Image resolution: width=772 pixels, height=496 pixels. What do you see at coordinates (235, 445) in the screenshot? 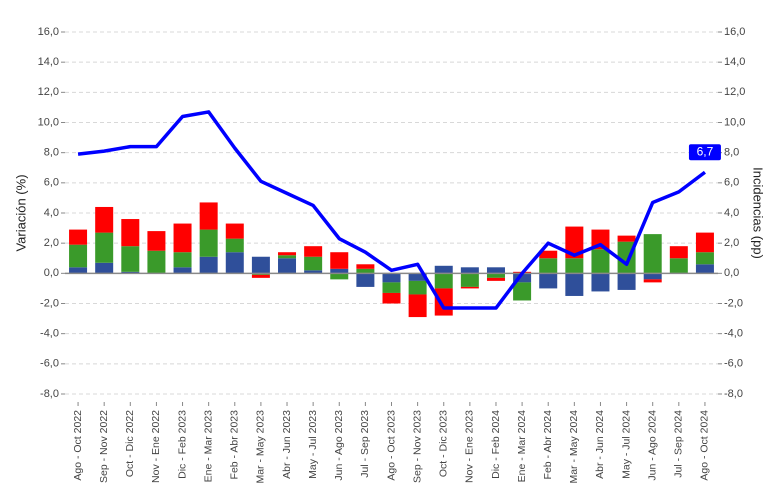
I see `x-tick-label: Feb - Abr 2023` at bounding box center [235, 445].